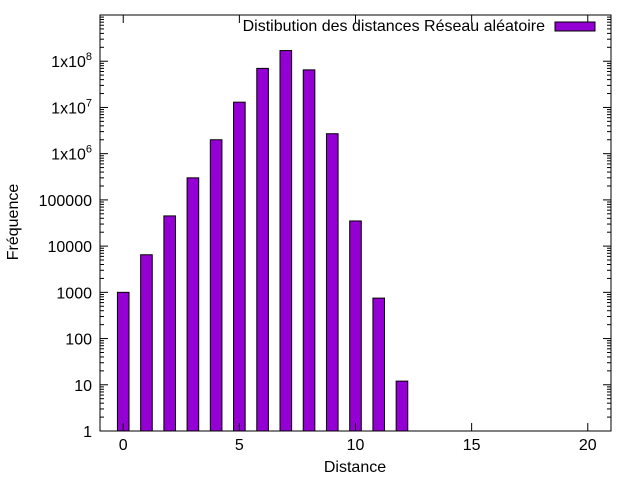 Image resolution: width=640 pixels, height=480 pixels. Describe the element at coordinates (356, 445) in the screenshot. I see `x-tick-label: 10` at that location.